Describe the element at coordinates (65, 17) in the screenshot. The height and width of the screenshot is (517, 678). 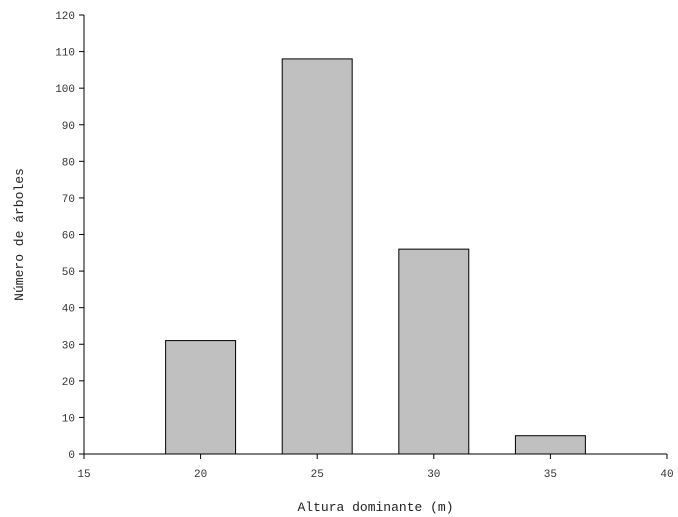
I see `y-tick-label: 120` at that location.